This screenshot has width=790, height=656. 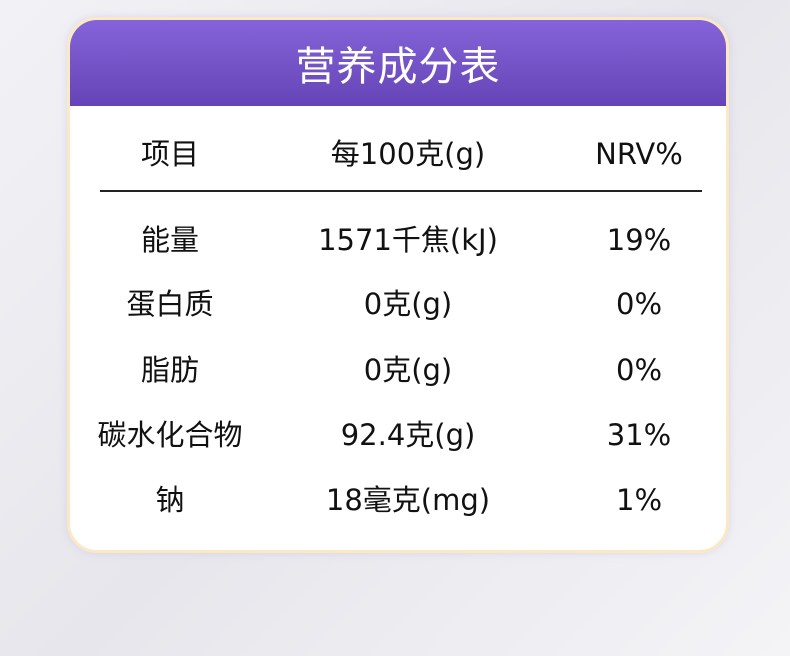 I want to click on table-row: 能量 1571千焦(kJ) 19%, so click(x=398, y=240).